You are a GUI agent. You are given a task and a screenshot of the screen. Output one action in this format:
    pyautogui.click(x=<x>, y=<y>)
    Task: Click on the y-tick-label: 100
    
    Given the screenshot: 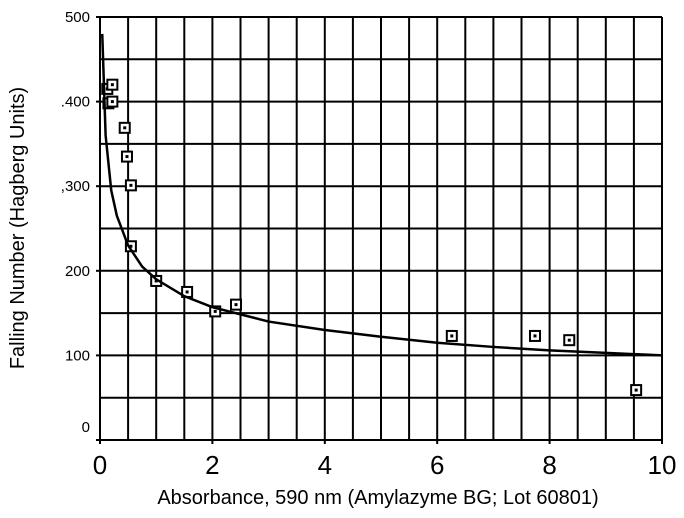 What is the action you would take?
    pyautogui.click(x=77, y=355)
    